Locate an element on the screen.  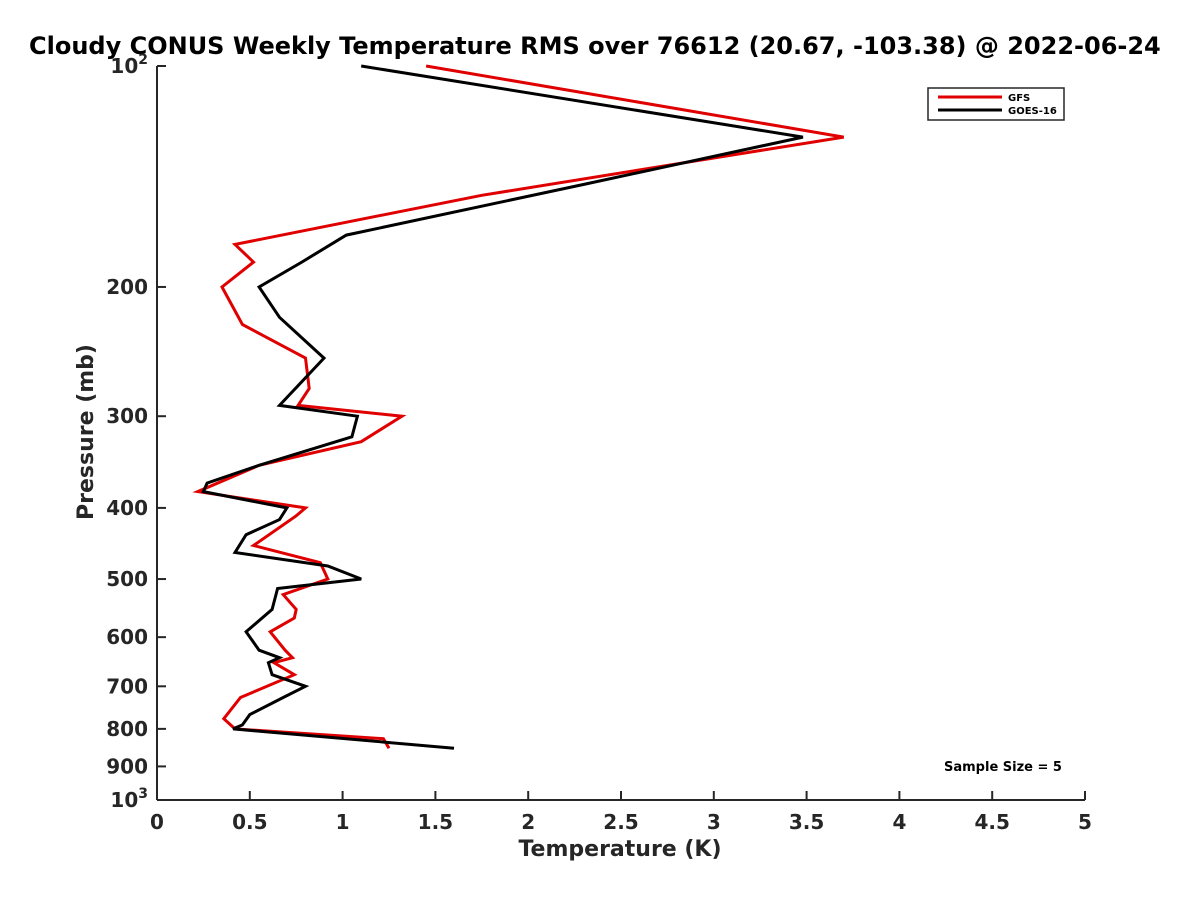
x-tick-label: 3.5 is located at coordinates (806, 822).